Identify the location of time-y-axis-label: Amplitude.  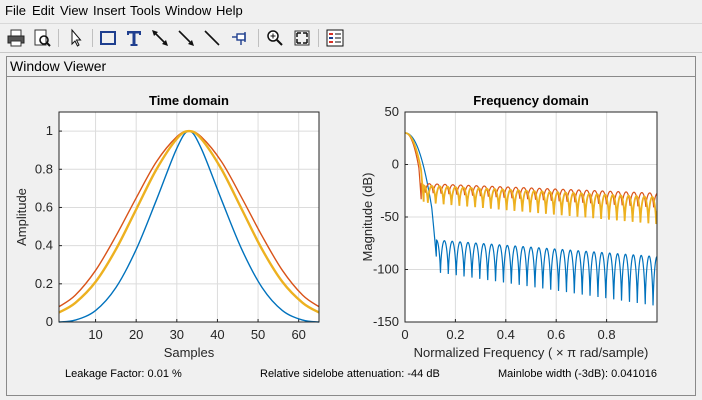
(21, 217).